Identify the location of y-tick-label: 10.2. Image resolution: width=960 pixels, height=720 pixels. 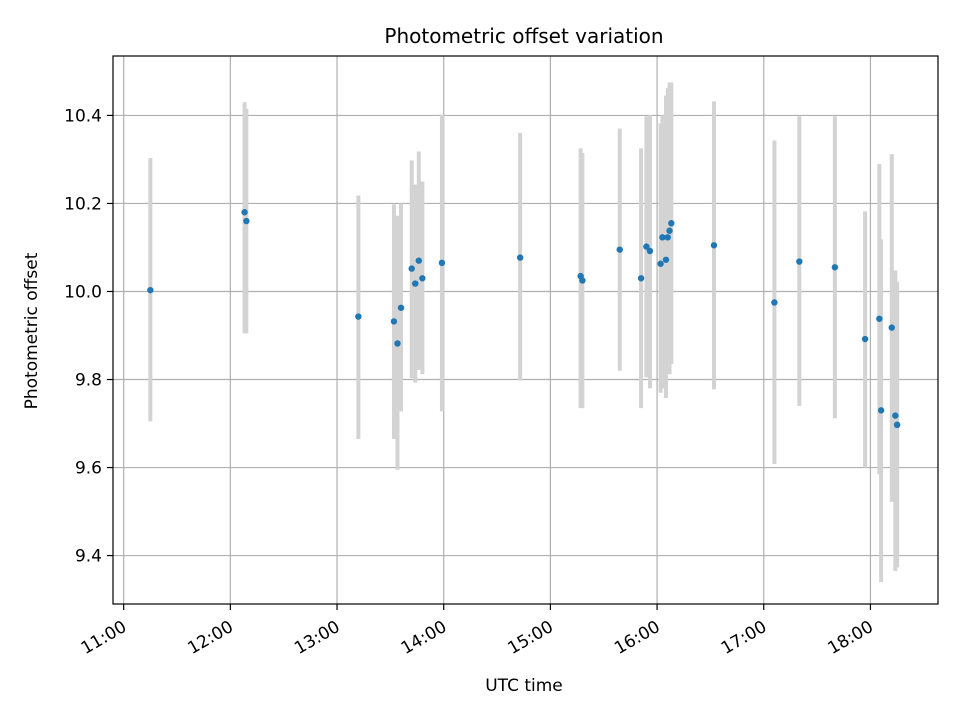
(83, 204).